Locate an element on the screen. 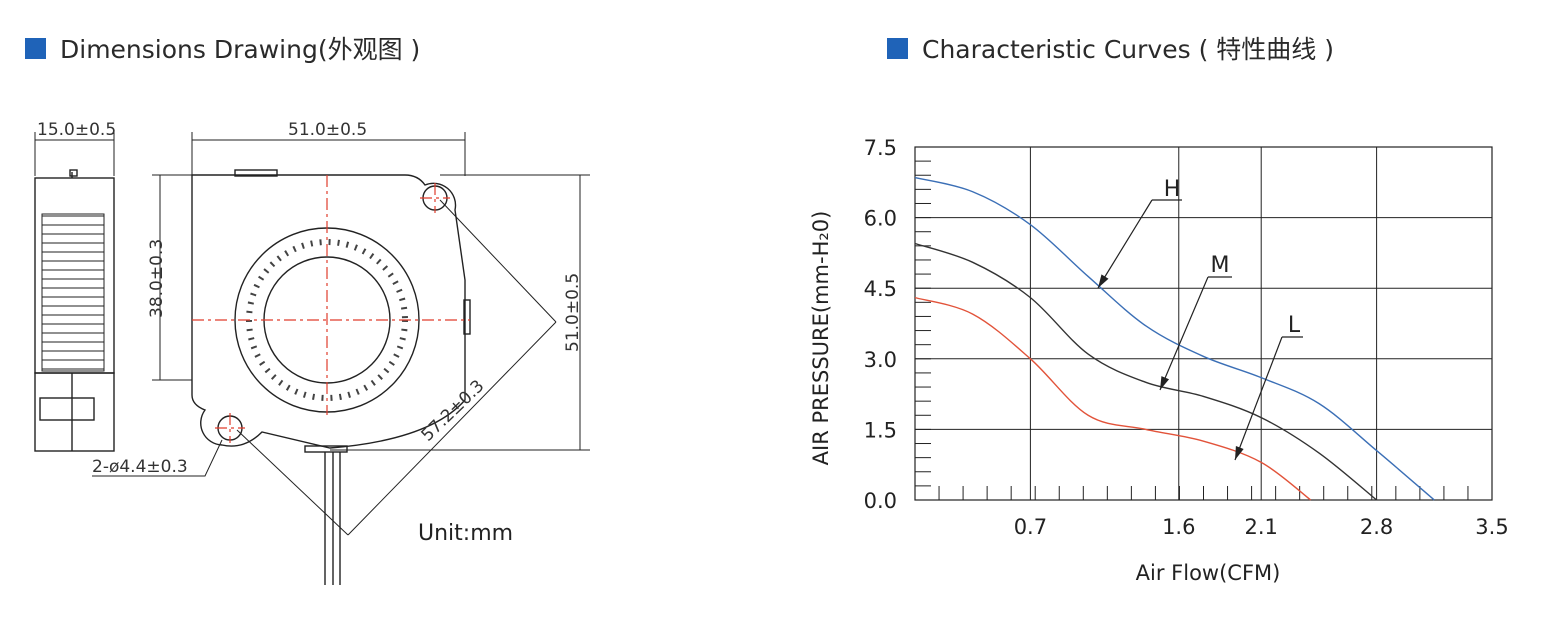 This screenshot has width=1550, height=618. series-line-l is located at coordinates (1113, 398).